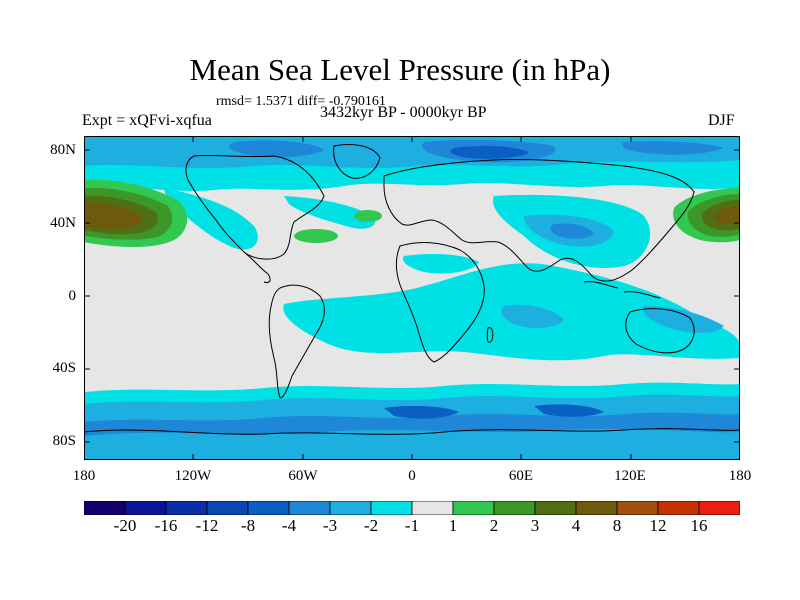 This screenshot has height=600, width=800. Describe the element at coordinates (289, 525) in the screenshot. I see `colorbar-label: -4` at that location.